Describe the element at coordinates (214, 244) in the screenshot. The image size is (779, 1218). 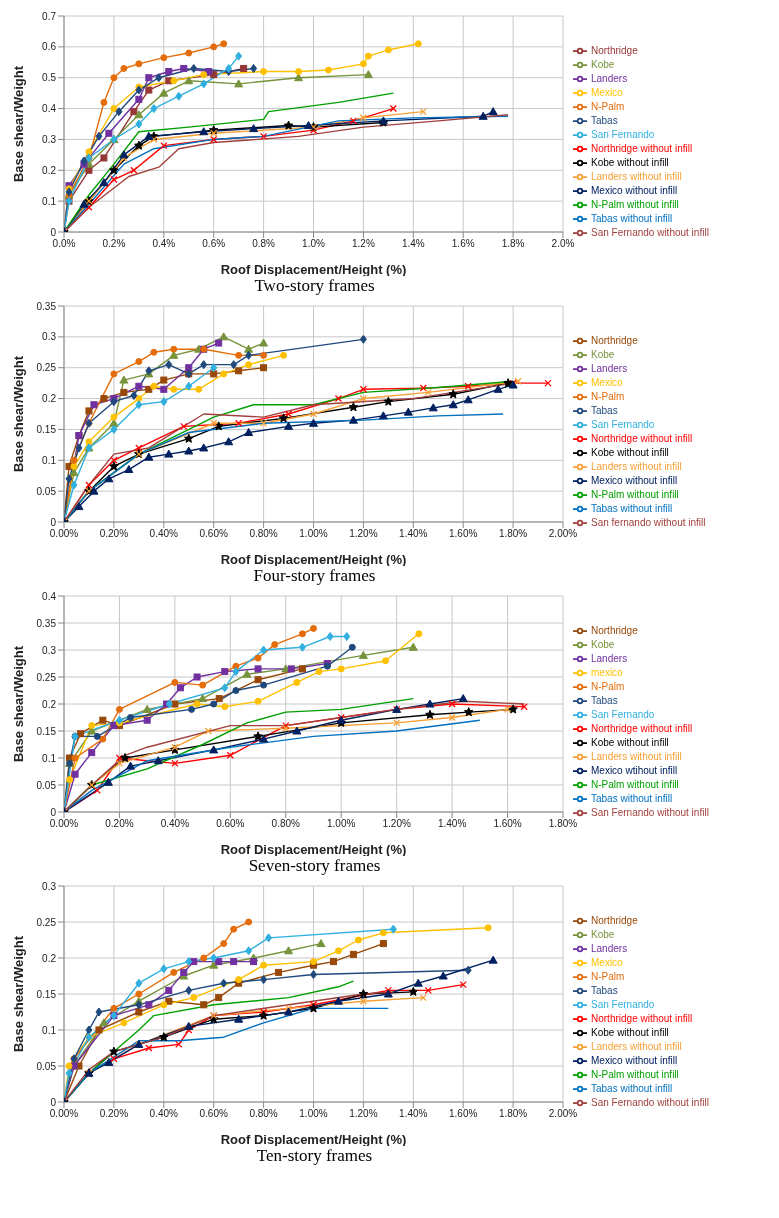
I see `x-tick-label: 0.6%` at that location.